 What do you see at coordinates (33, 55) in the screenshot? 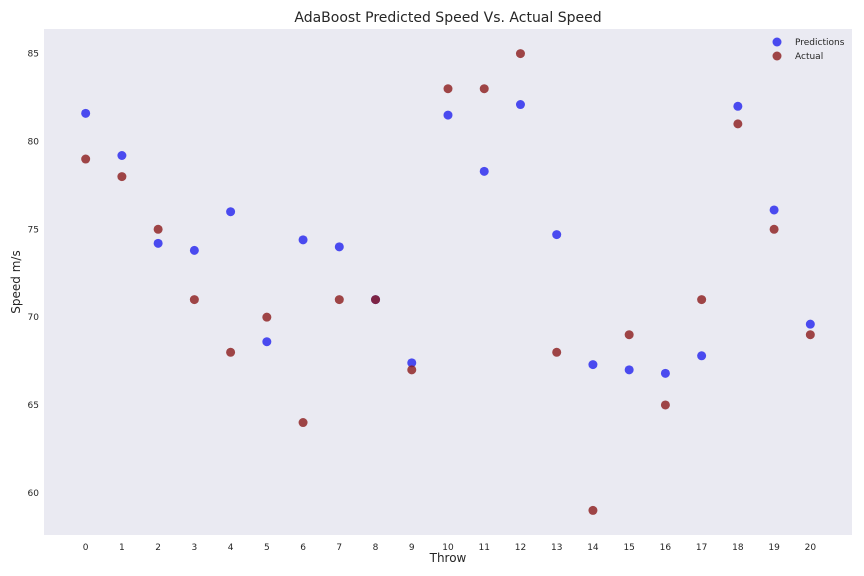
I see `y-tick-label: 85` at bounding box center [33, 55].